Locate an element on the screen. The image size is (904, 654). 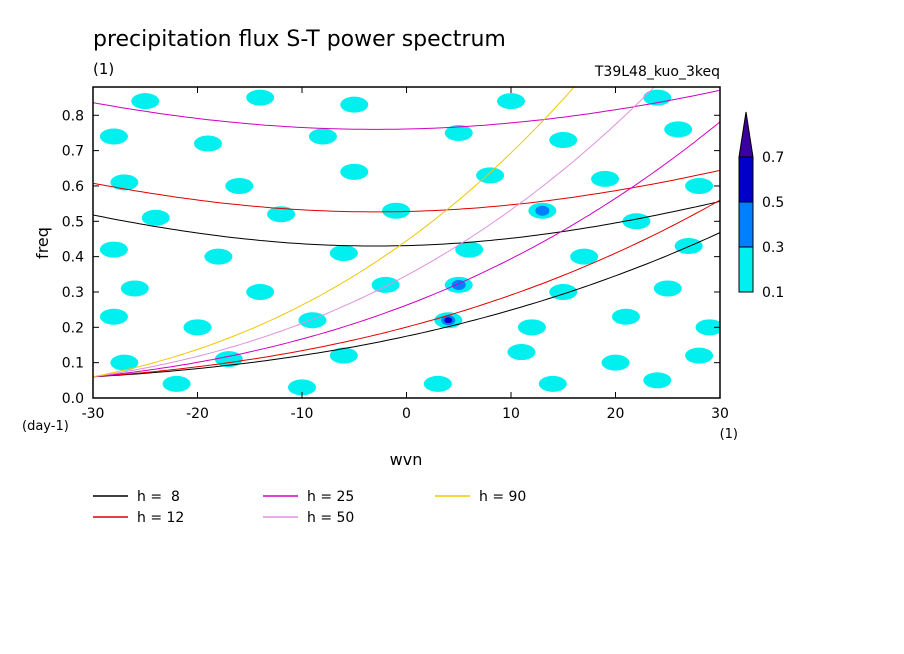
title-unit: (1) is located at coordinates (103, 69).